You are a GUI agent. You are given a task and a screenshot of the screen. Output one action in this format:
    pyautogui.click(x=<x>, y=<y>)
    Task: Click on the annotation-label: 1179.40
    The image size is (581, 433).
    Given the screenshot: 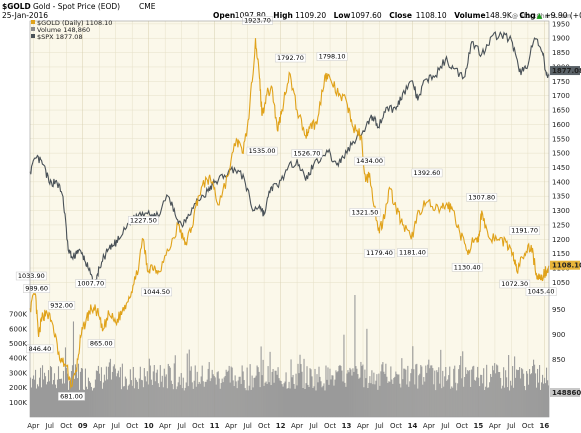 What is the action you would take?
    pyautogui.click(x=379, y=253)
    